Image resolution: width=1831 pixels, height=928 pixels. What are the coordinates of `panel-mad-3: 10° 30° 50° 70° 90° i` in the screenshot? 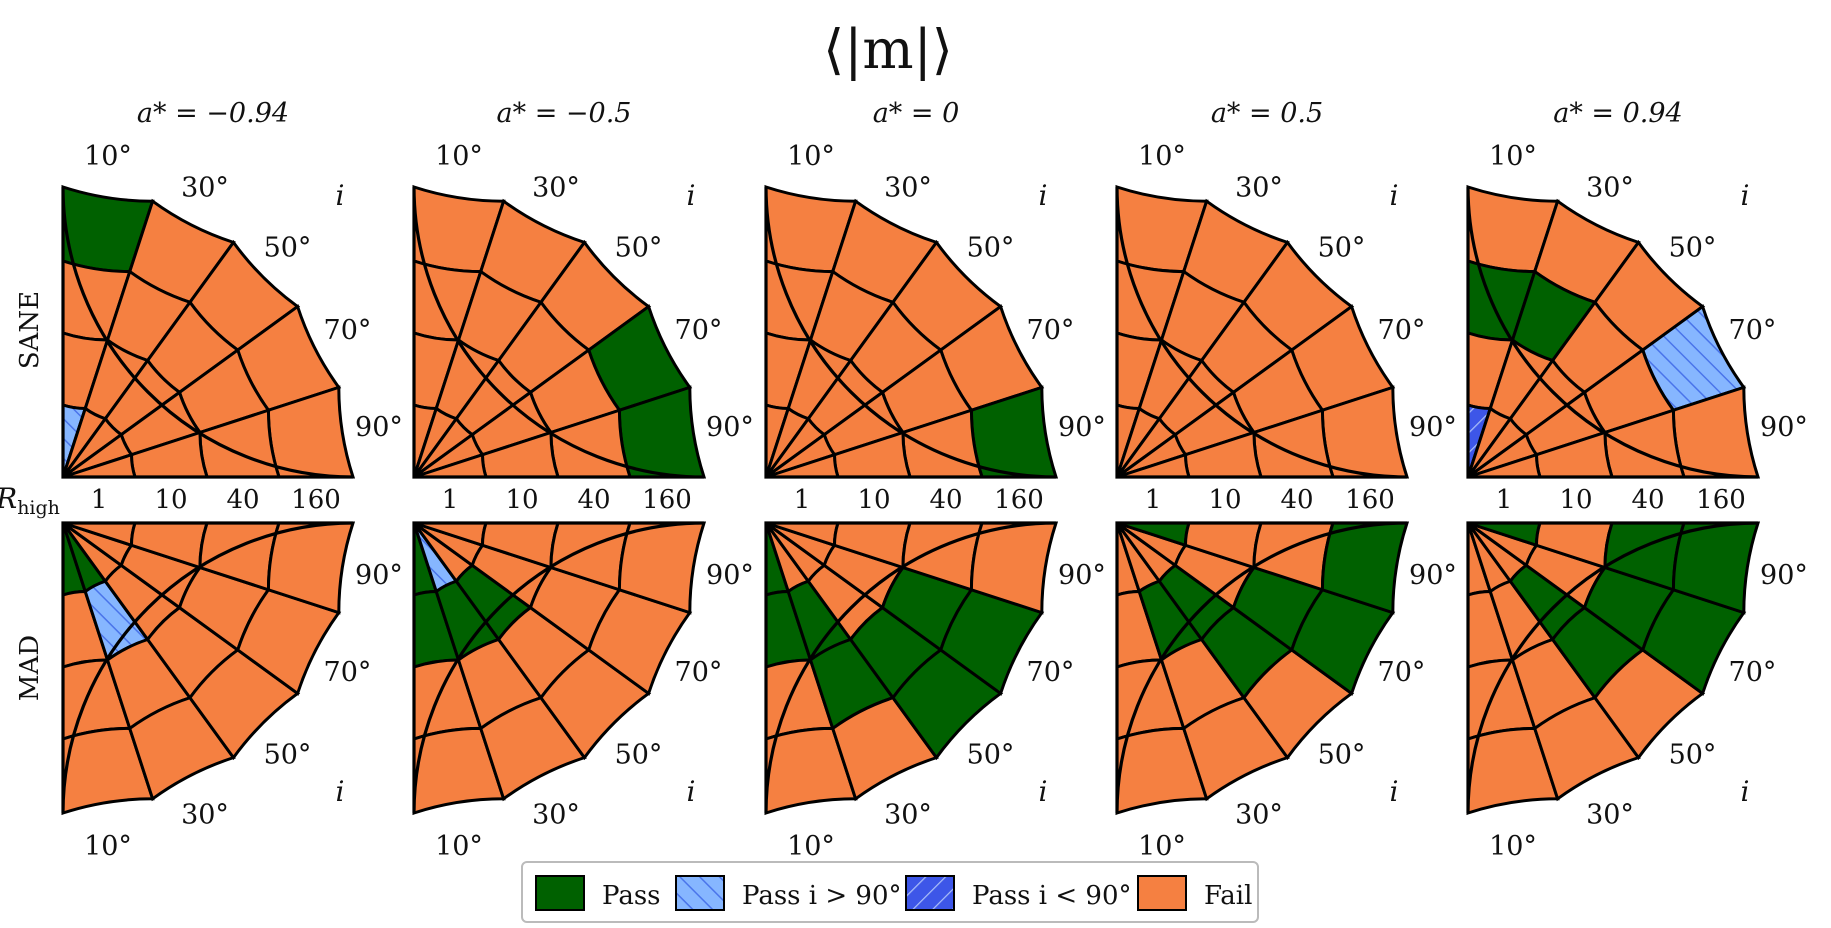 It's located at (935, 691).